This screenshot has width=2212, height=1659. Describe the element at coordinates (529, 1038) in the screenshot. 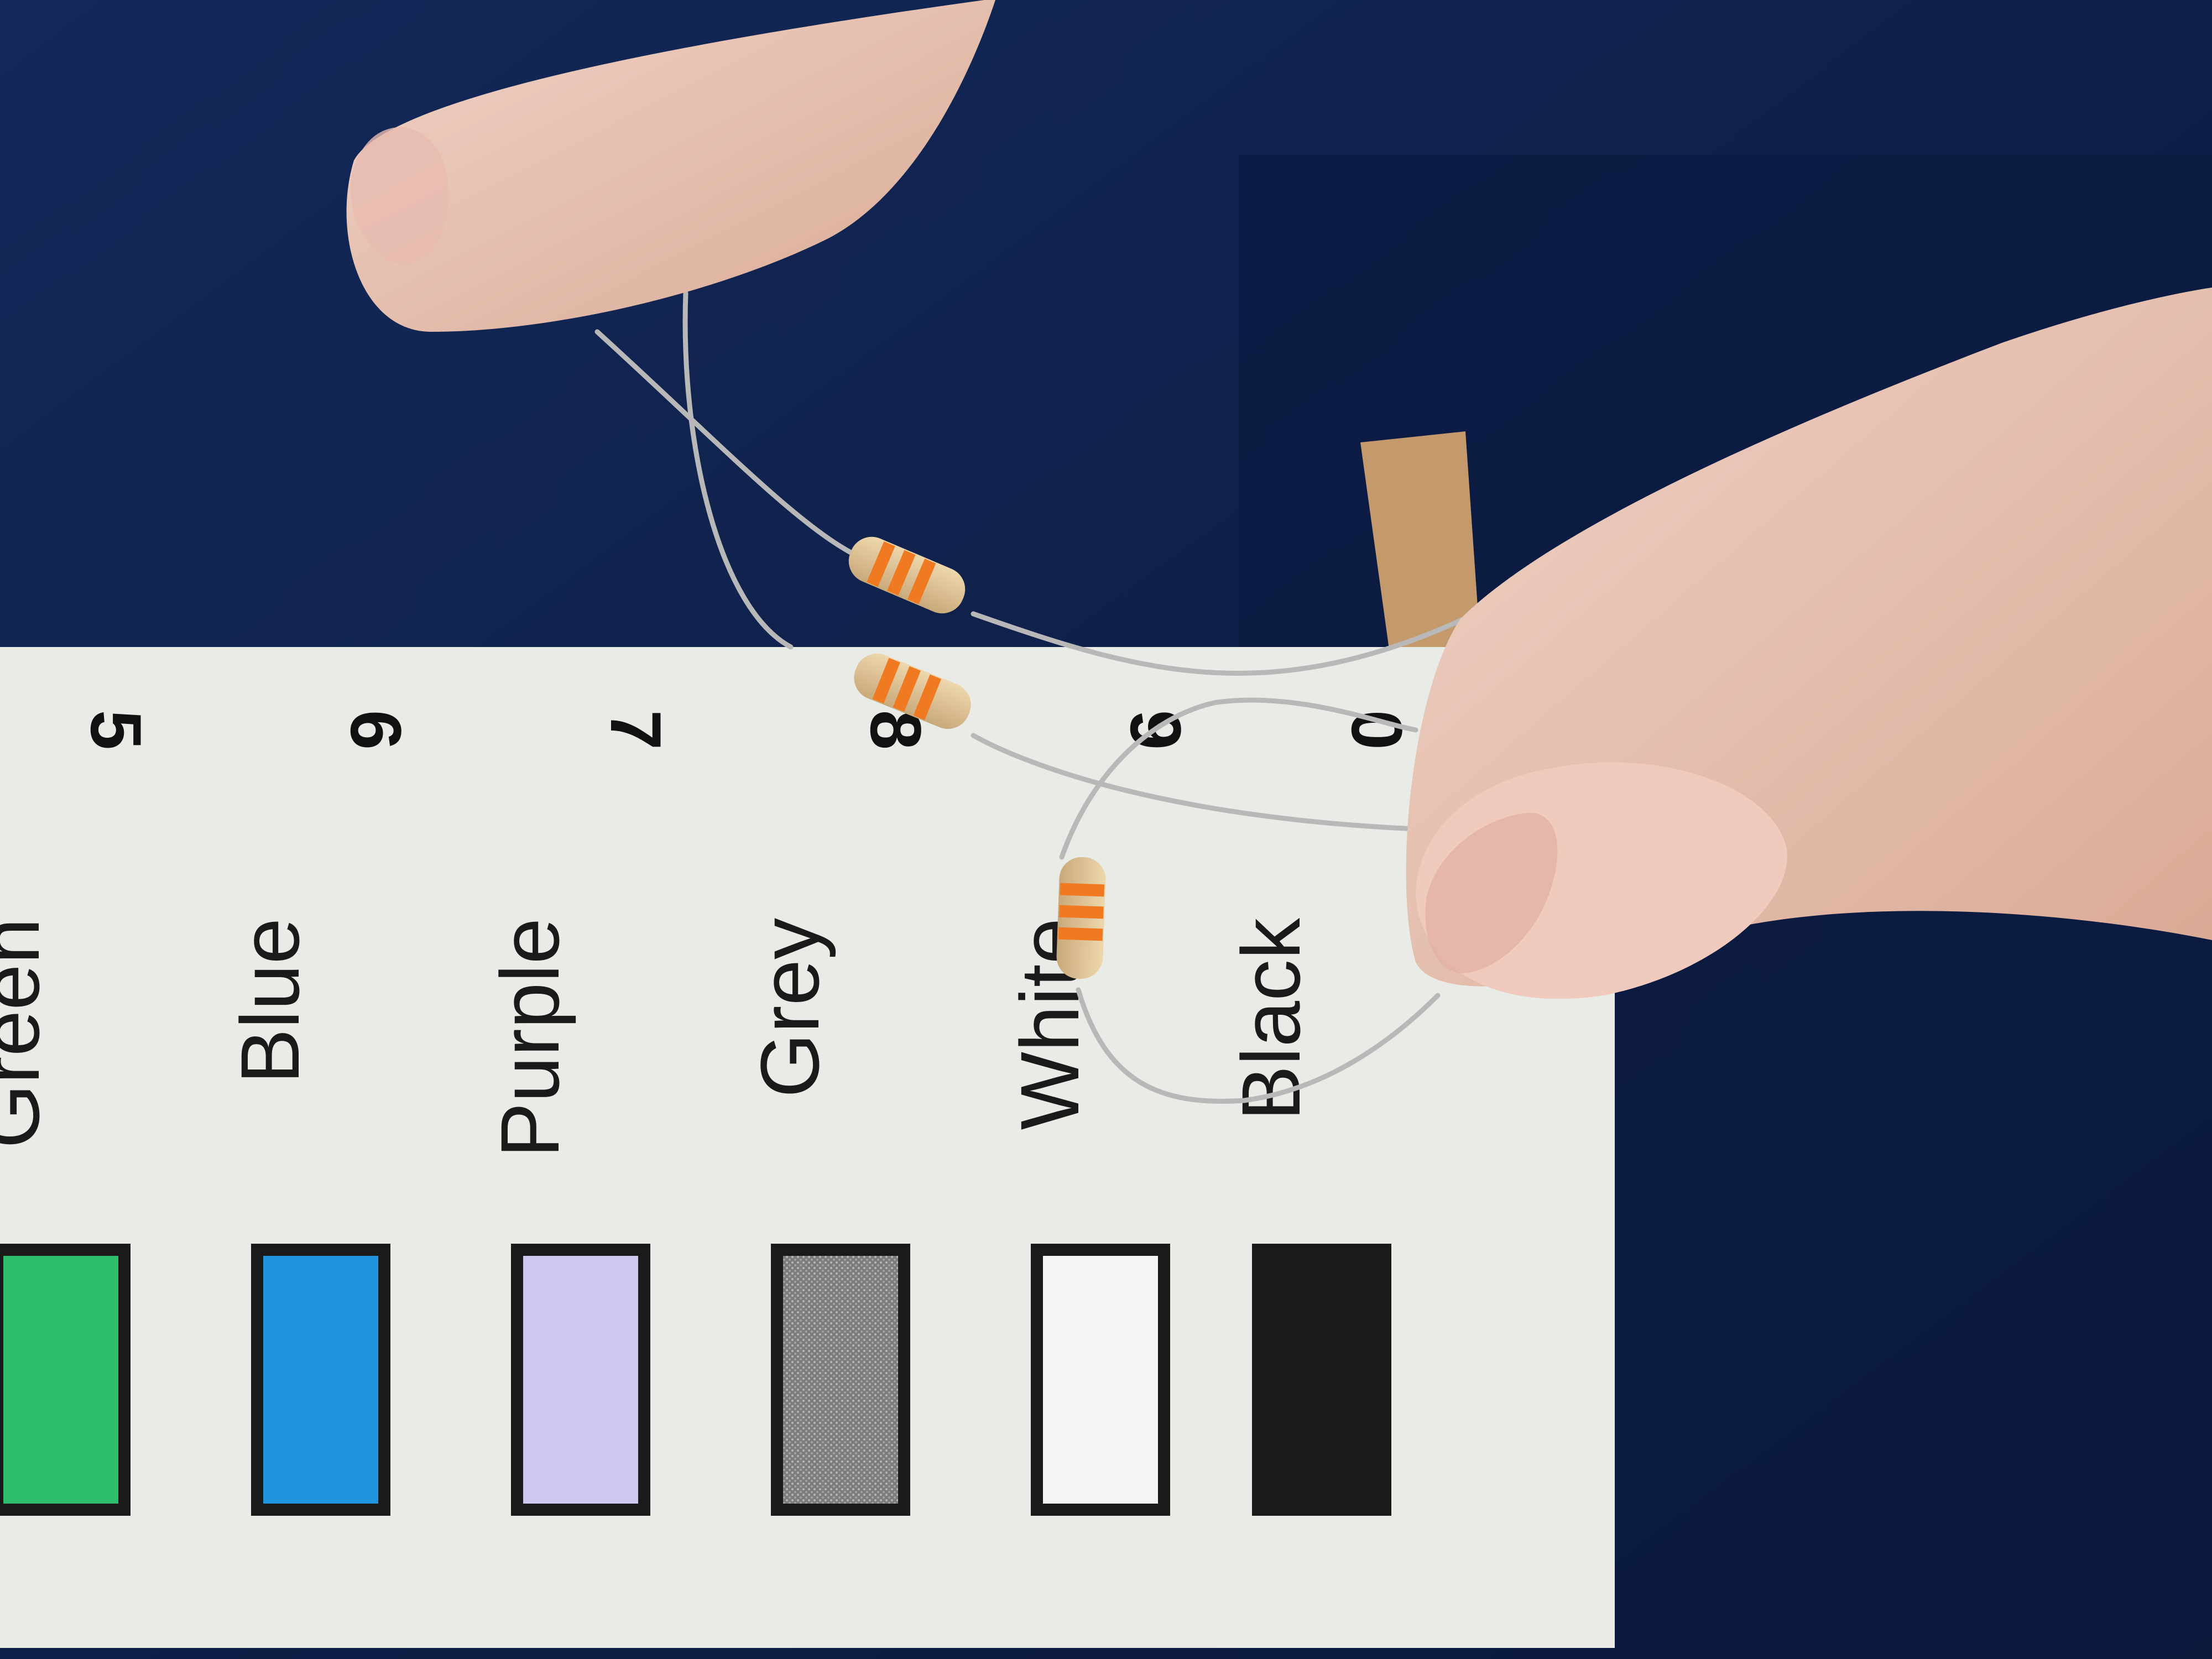

I see `color-name-purple: Purple` at that location.